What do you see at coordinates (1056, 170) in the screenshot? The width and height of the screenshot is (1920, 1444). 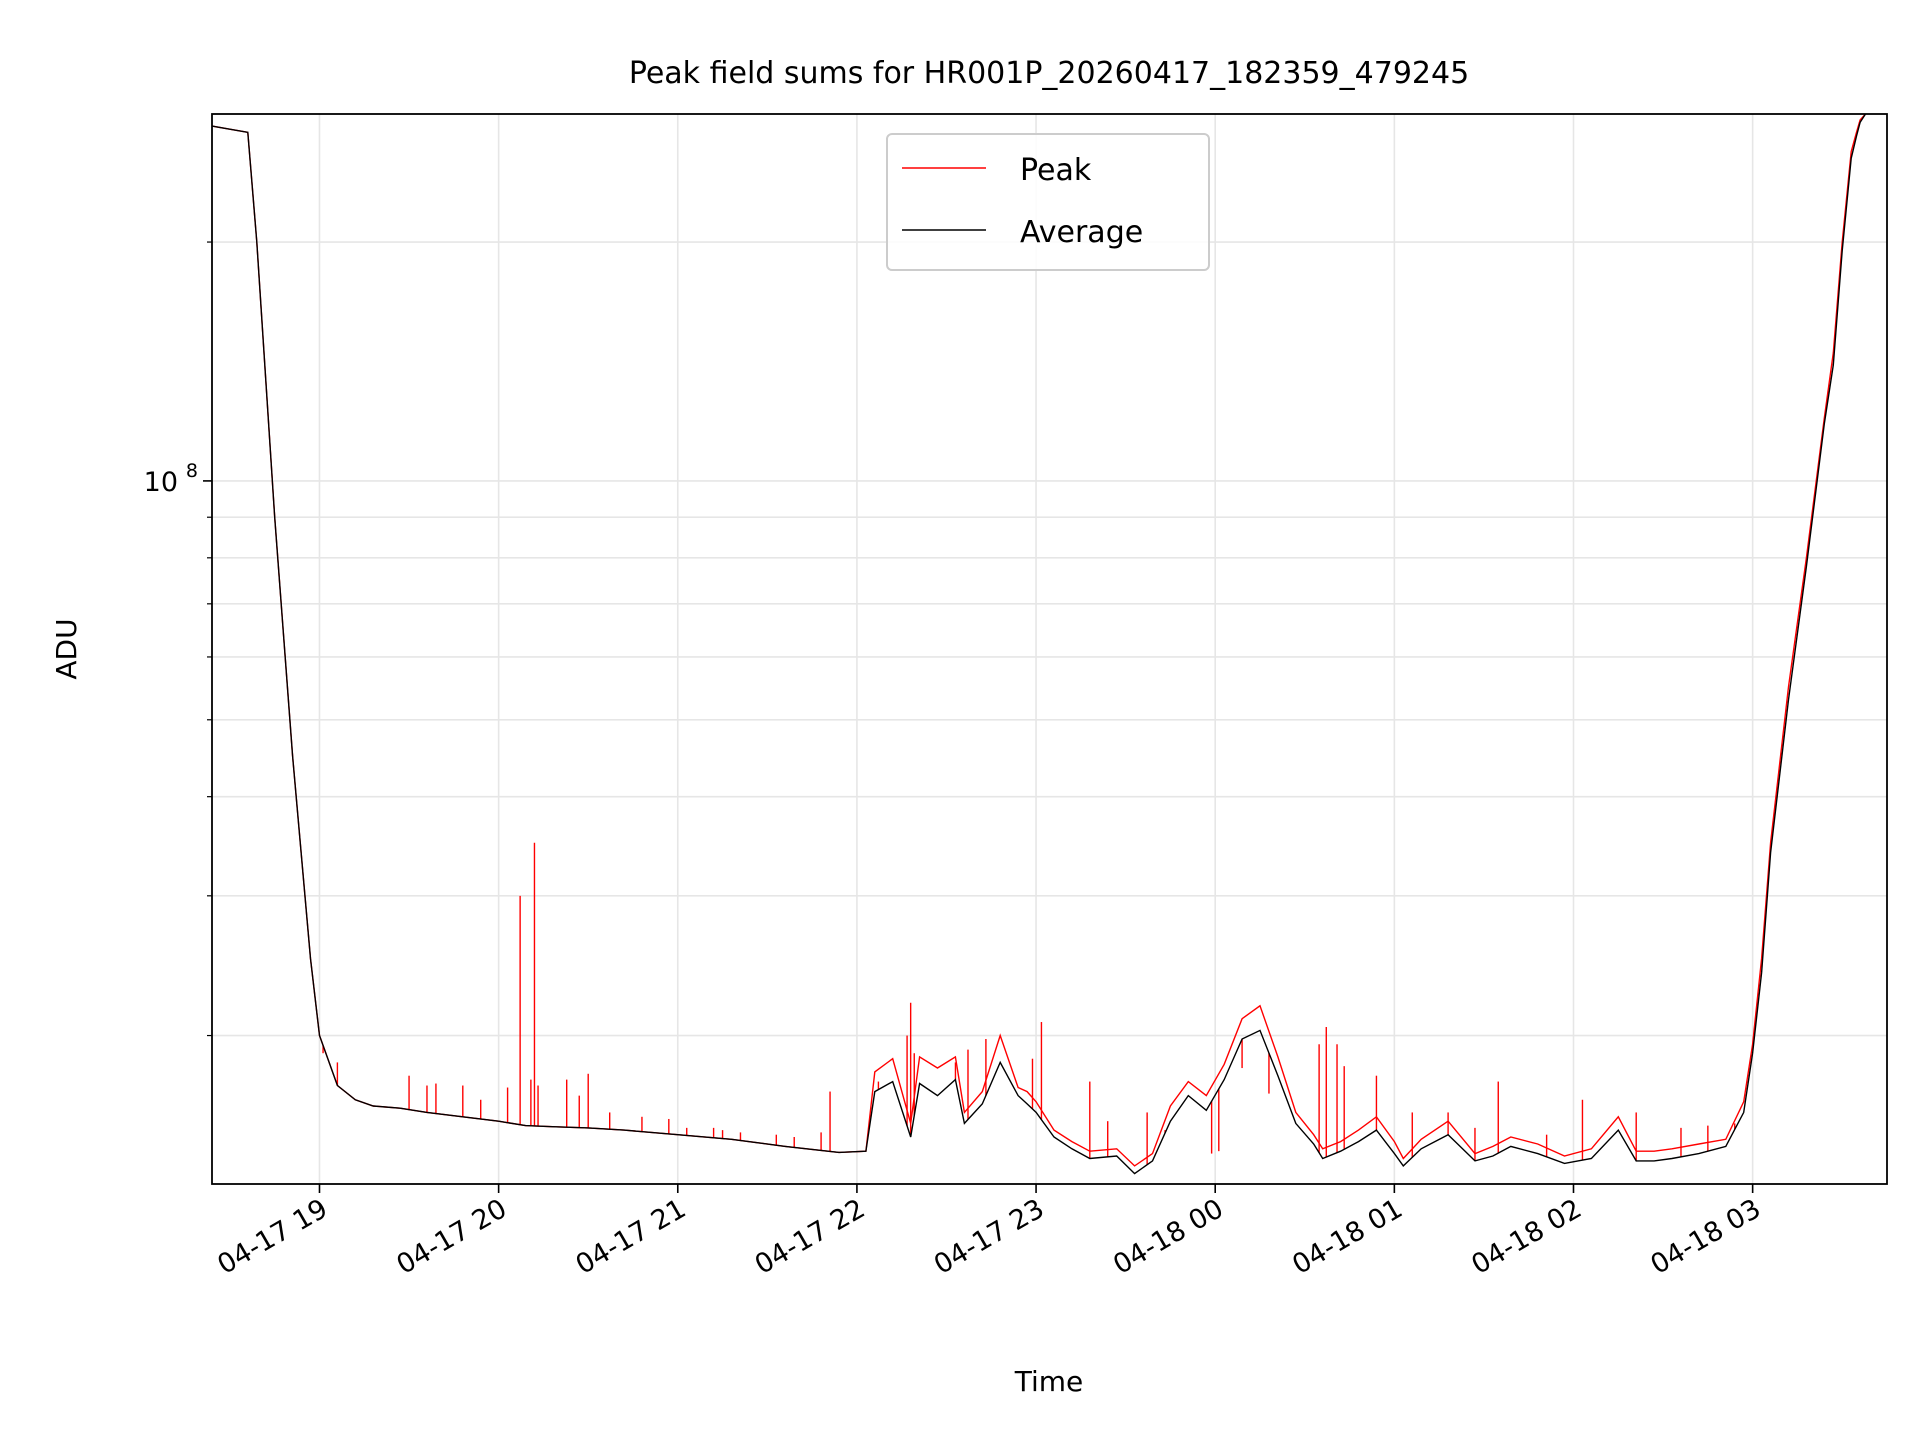 I see `legend-peak-label: Peak` at bounding box center [1056, 170].